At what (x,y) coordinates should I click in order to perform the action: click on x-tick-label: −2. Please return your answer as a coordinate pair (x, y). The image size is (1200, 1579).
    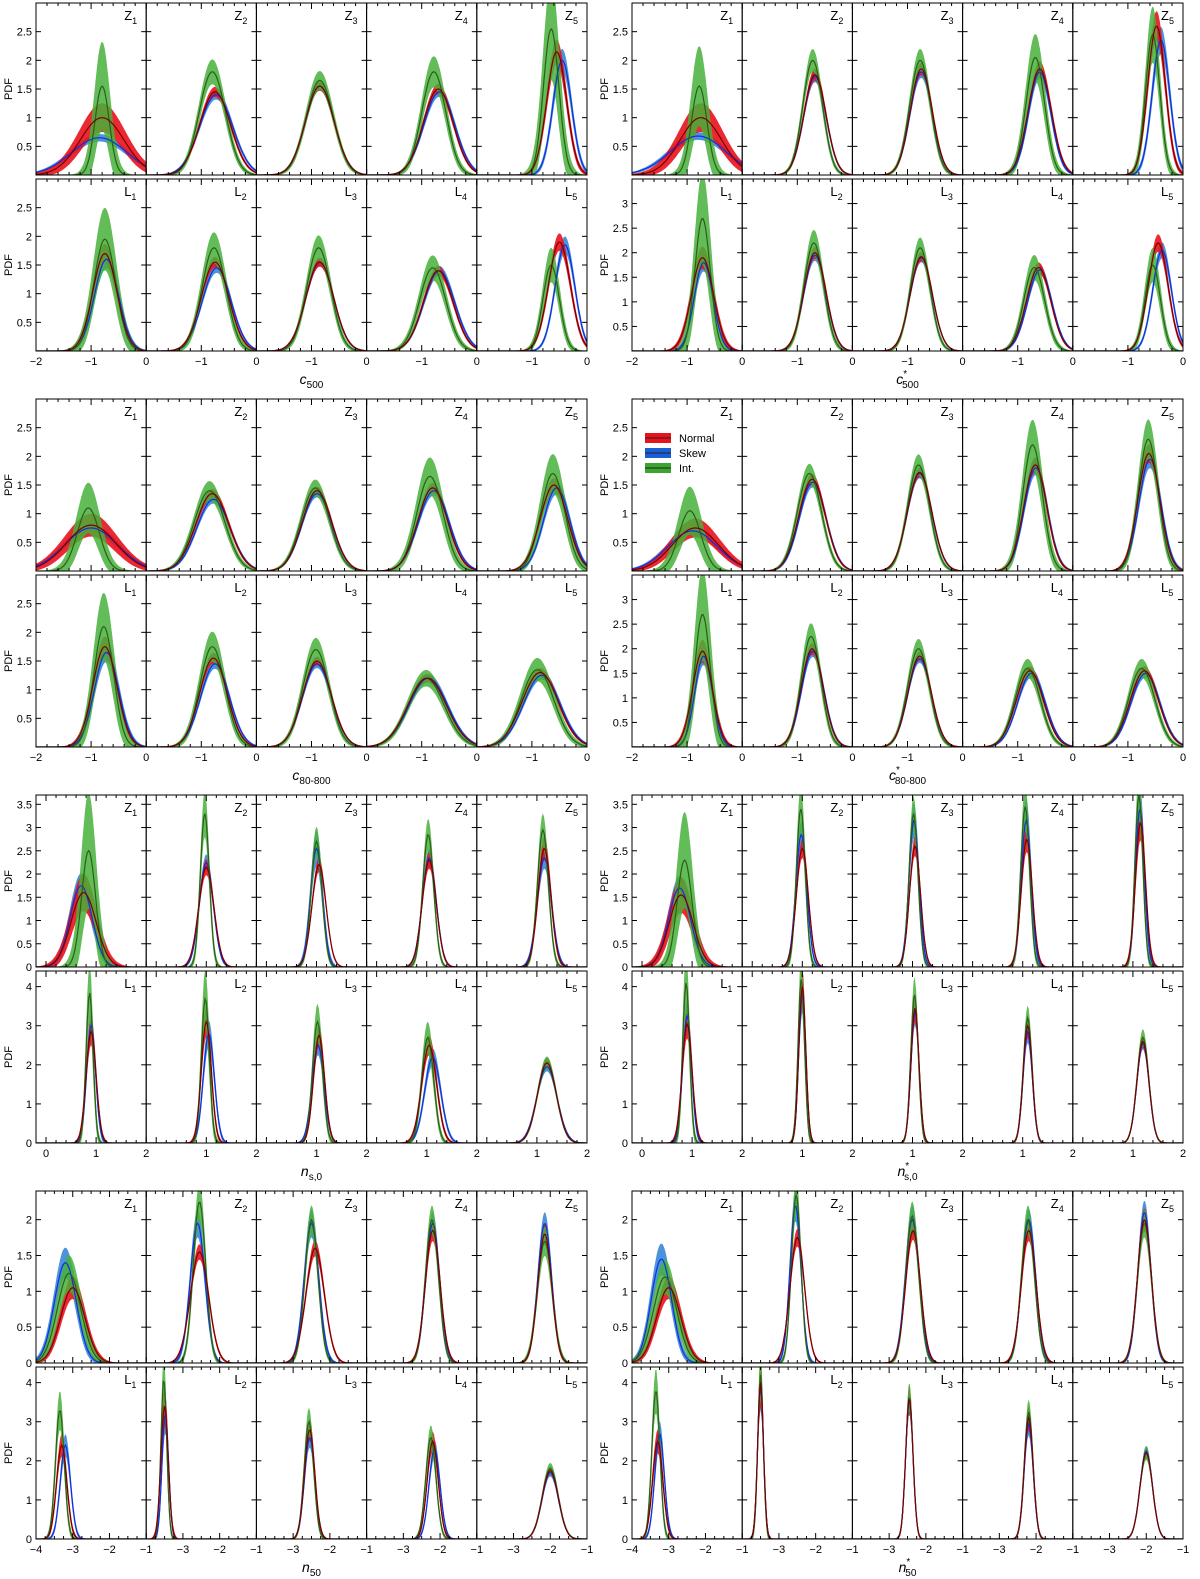
    Looking at the image, I should click on (36, 758).